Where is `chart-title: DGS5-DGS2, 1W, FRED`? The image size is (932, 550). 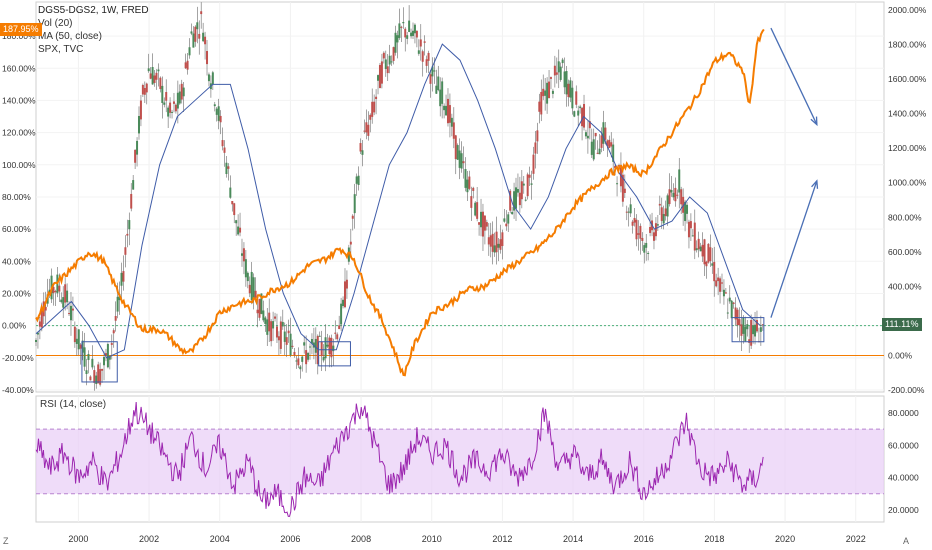
chart-title: DGS5-DGS2, 1W, FRED is located at coordinates (93, 10).